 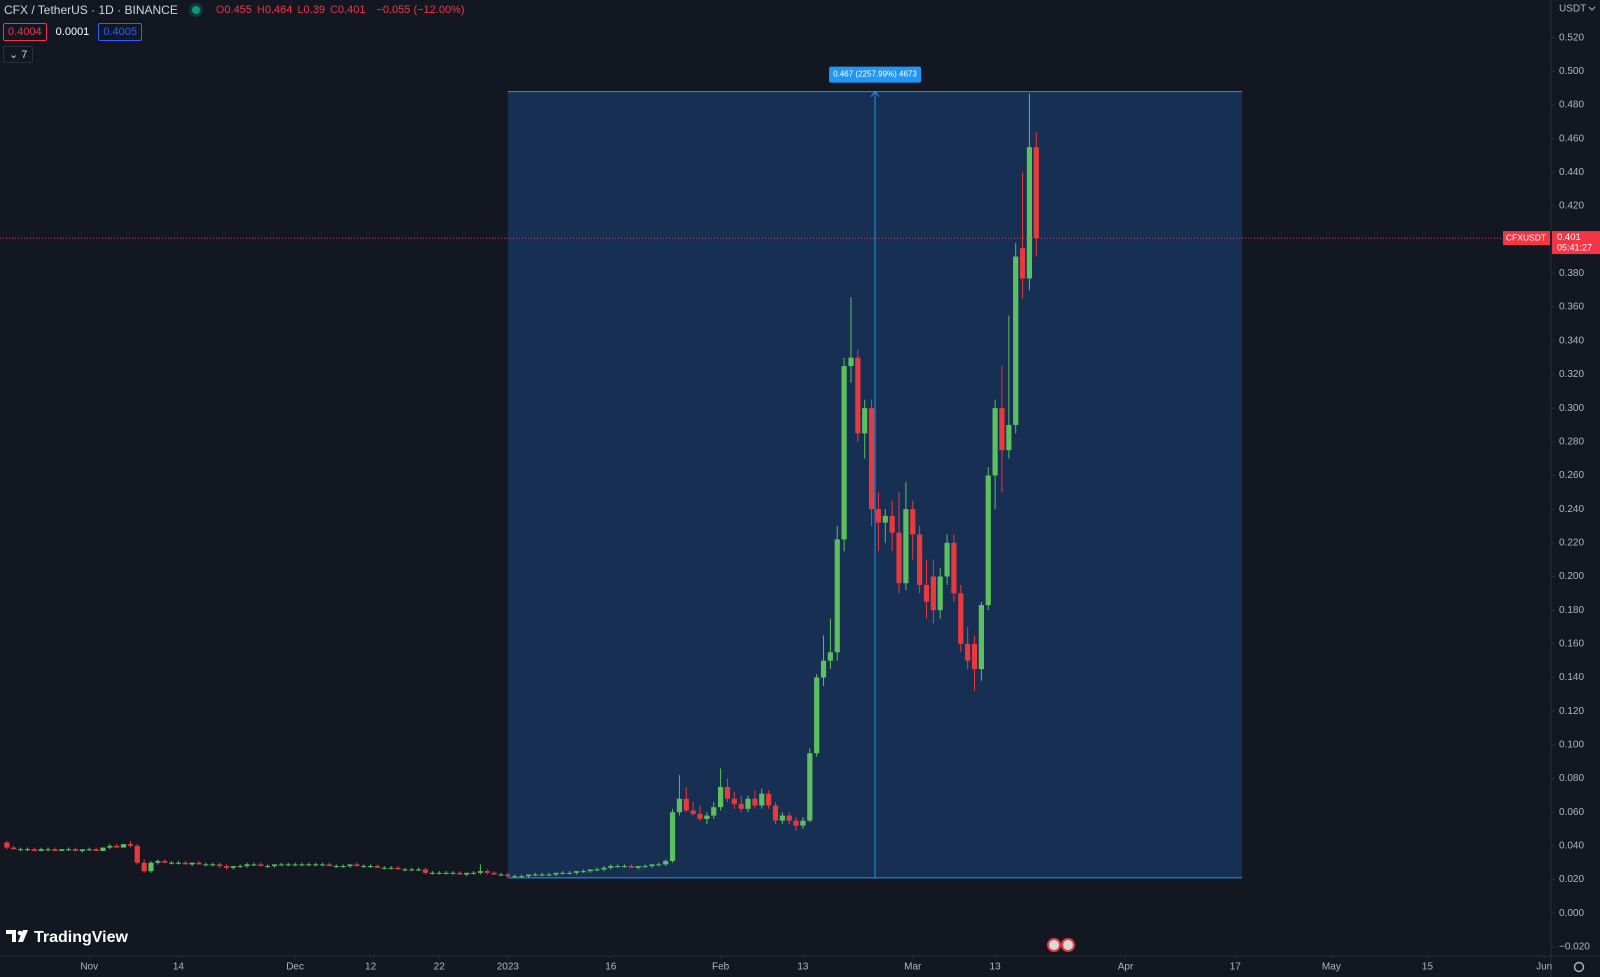 I want to click on measure-arrowhead, so click(x=875, y=93).